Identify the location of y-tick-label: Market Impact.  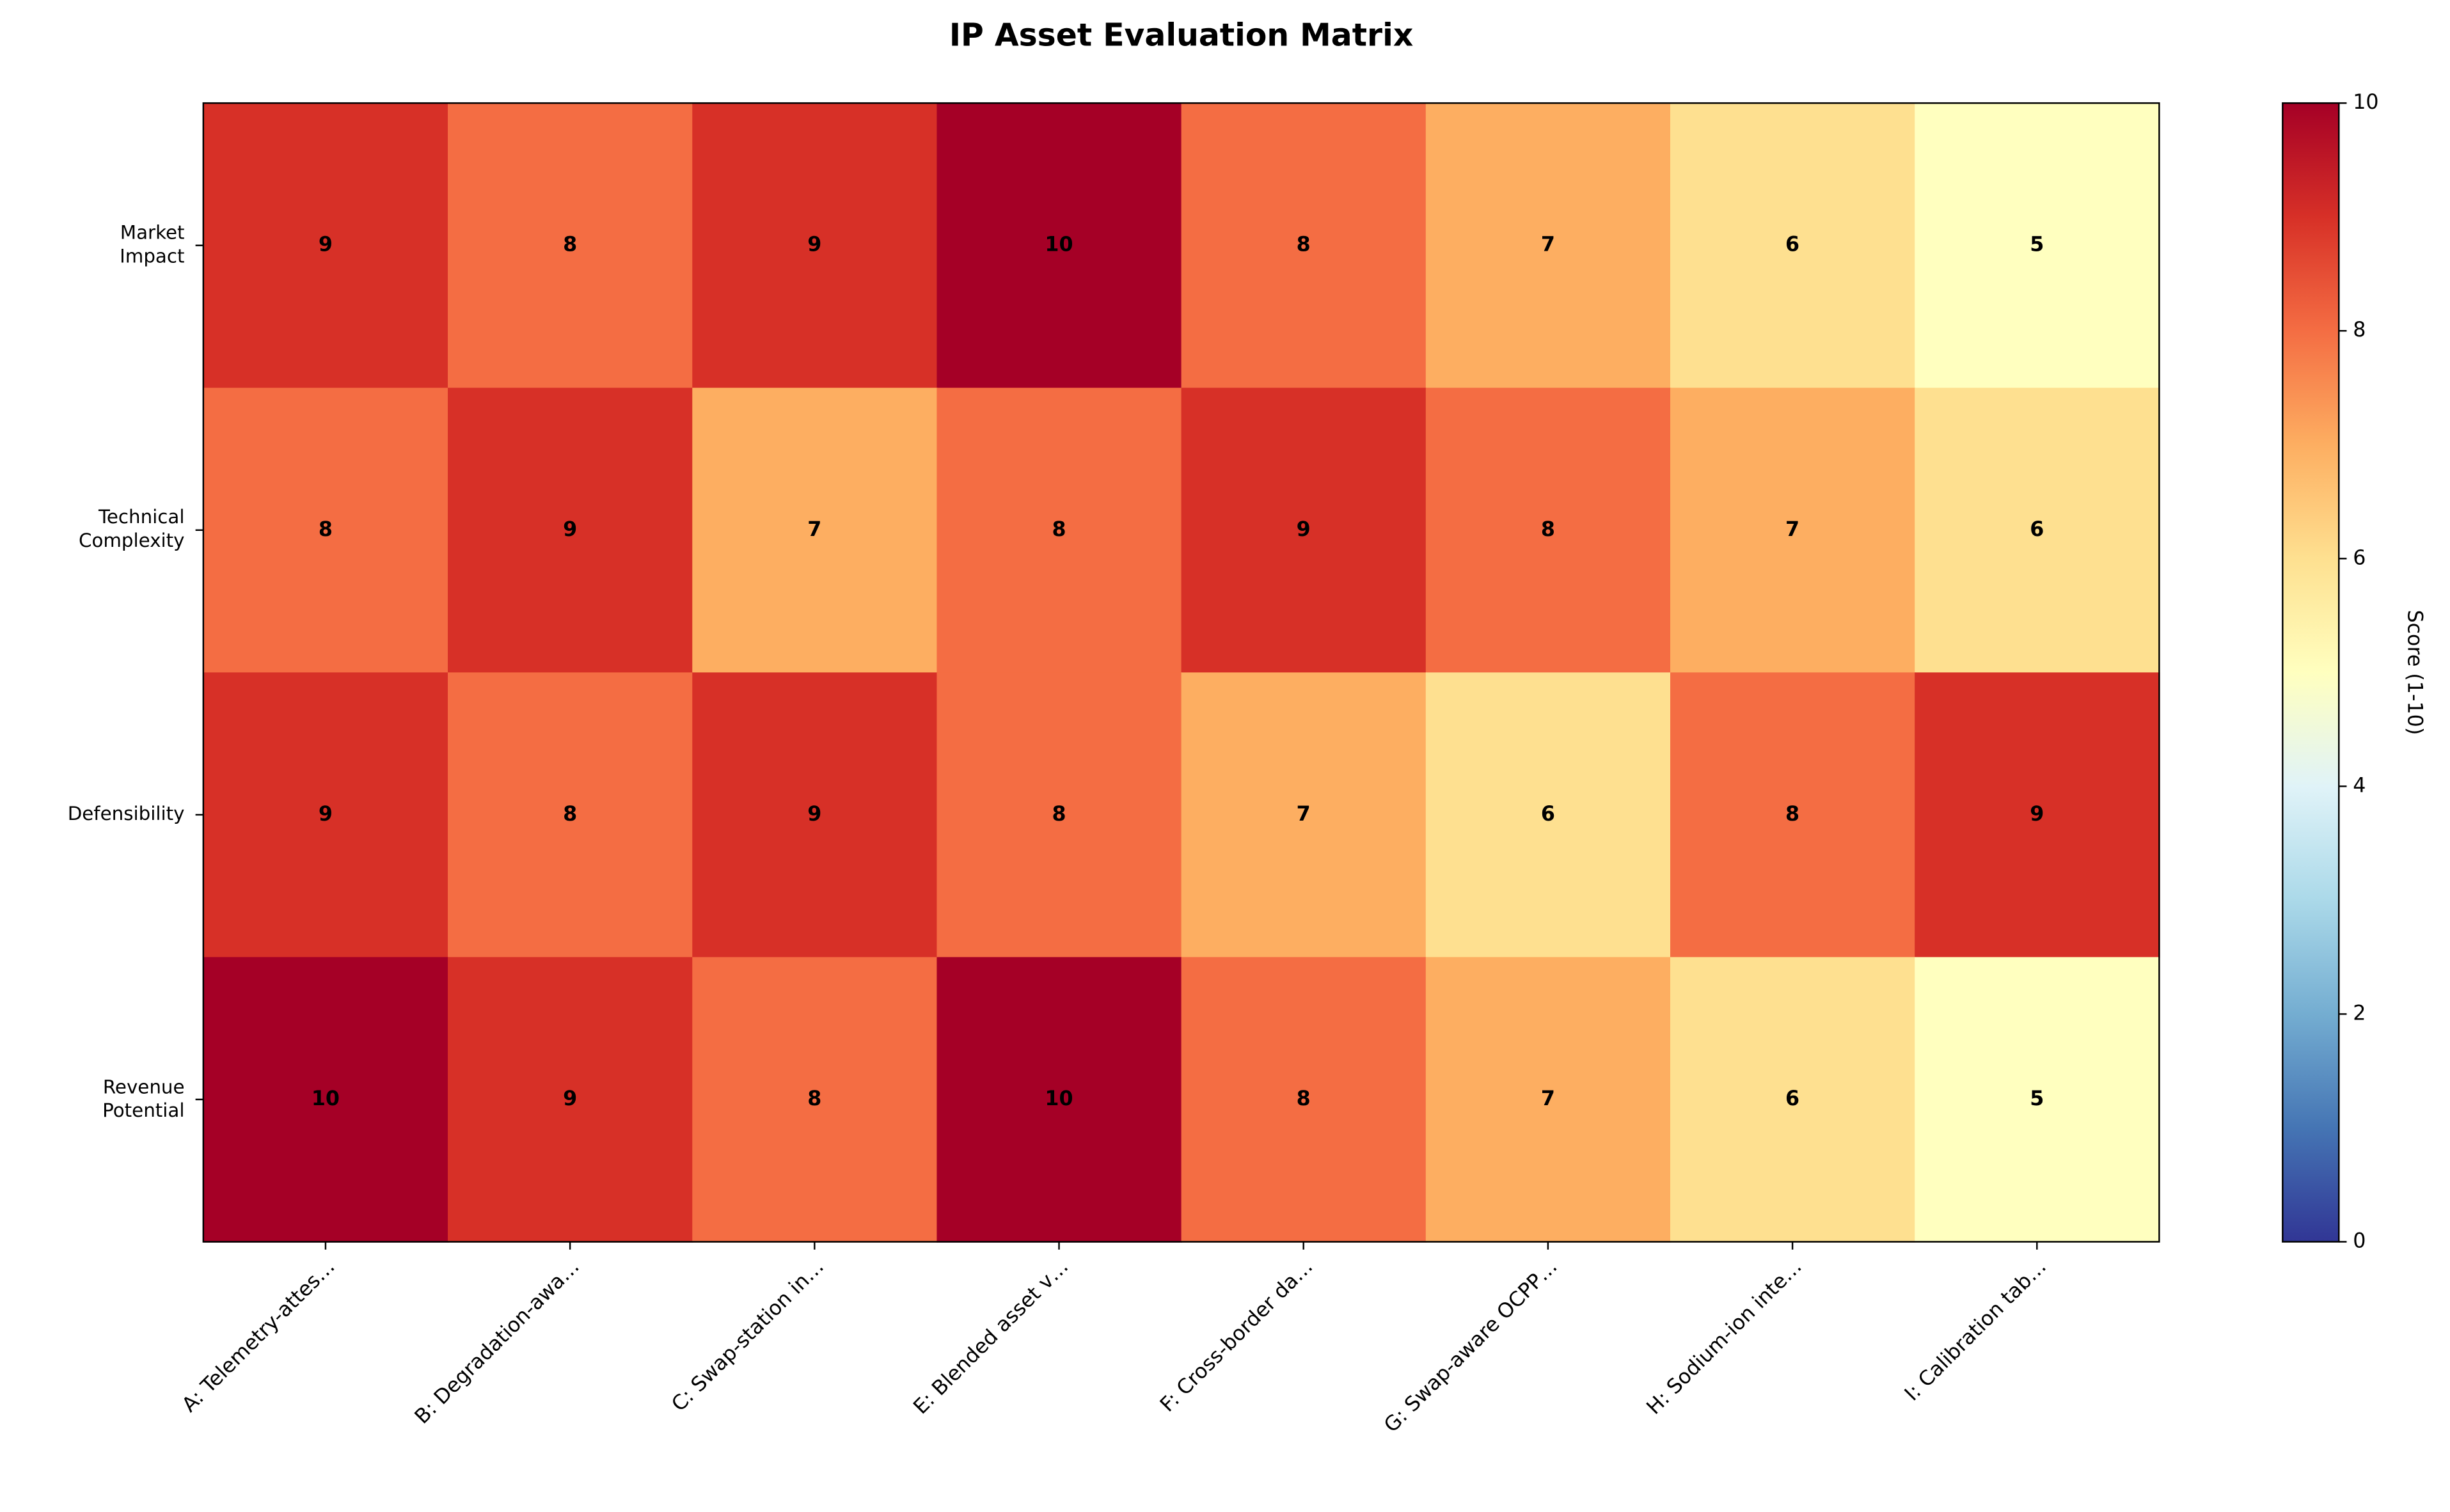
(152, 244).